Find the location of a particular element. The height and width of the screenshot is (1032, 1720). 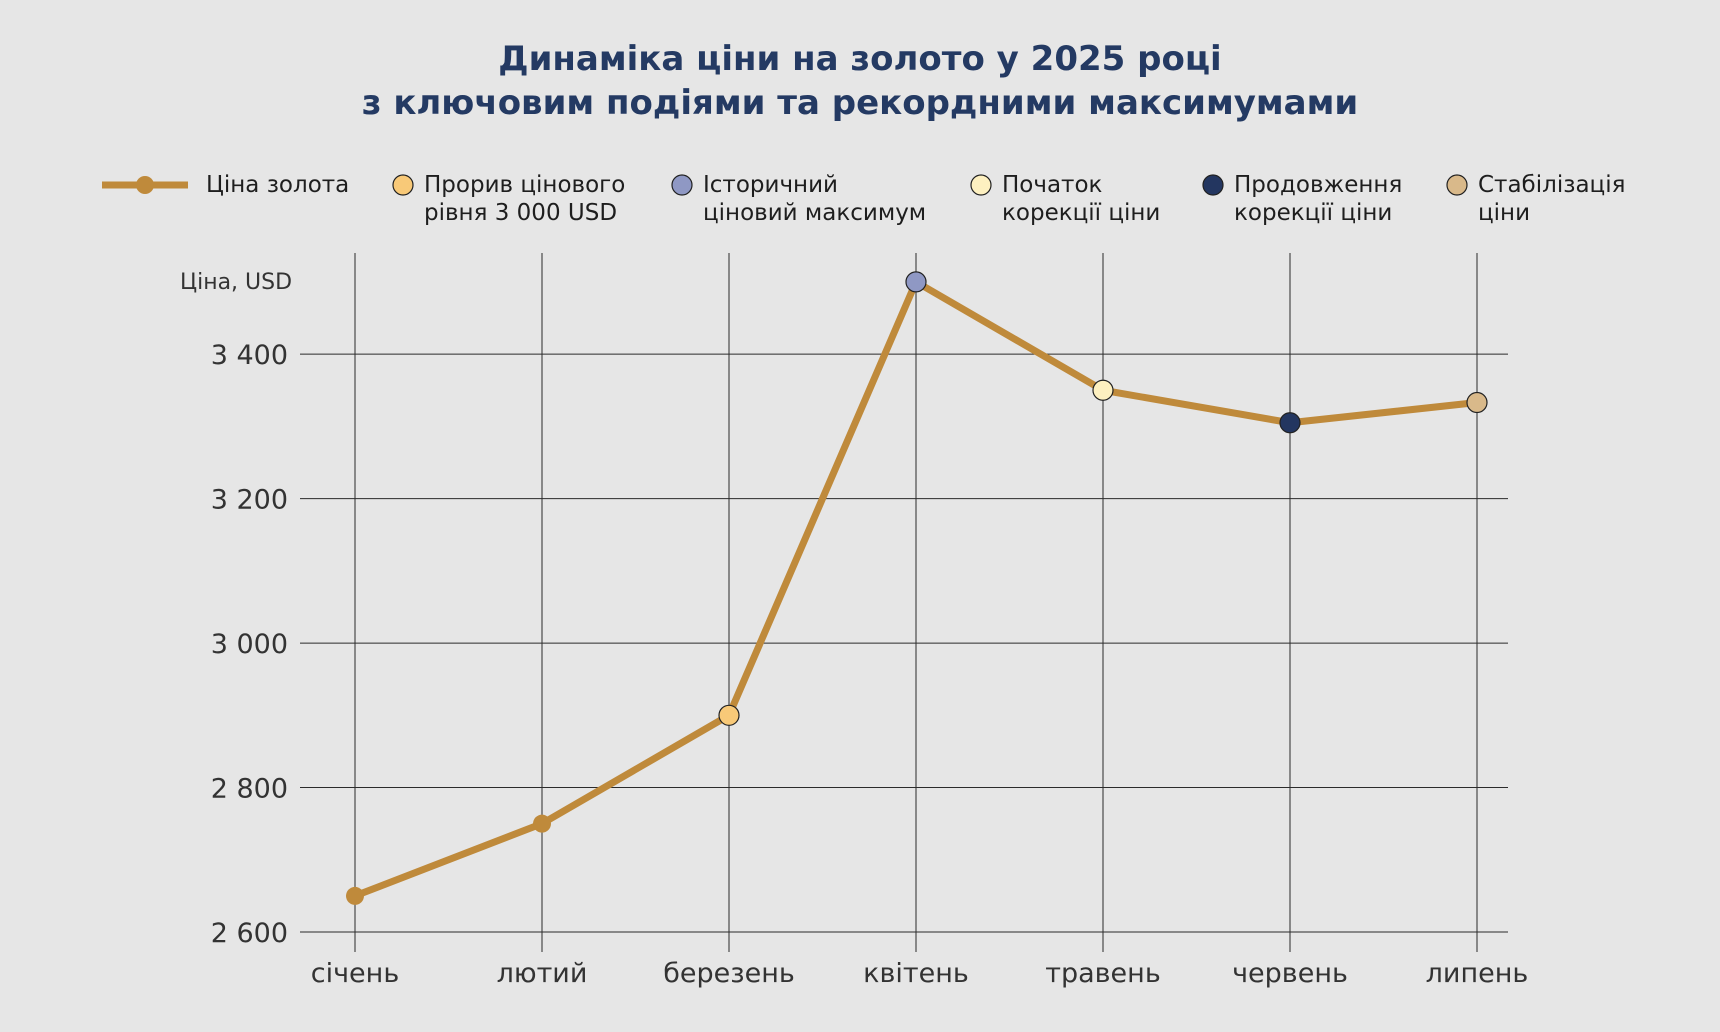

y-tick-label: 3 000 is located at coordinates (249, 644).